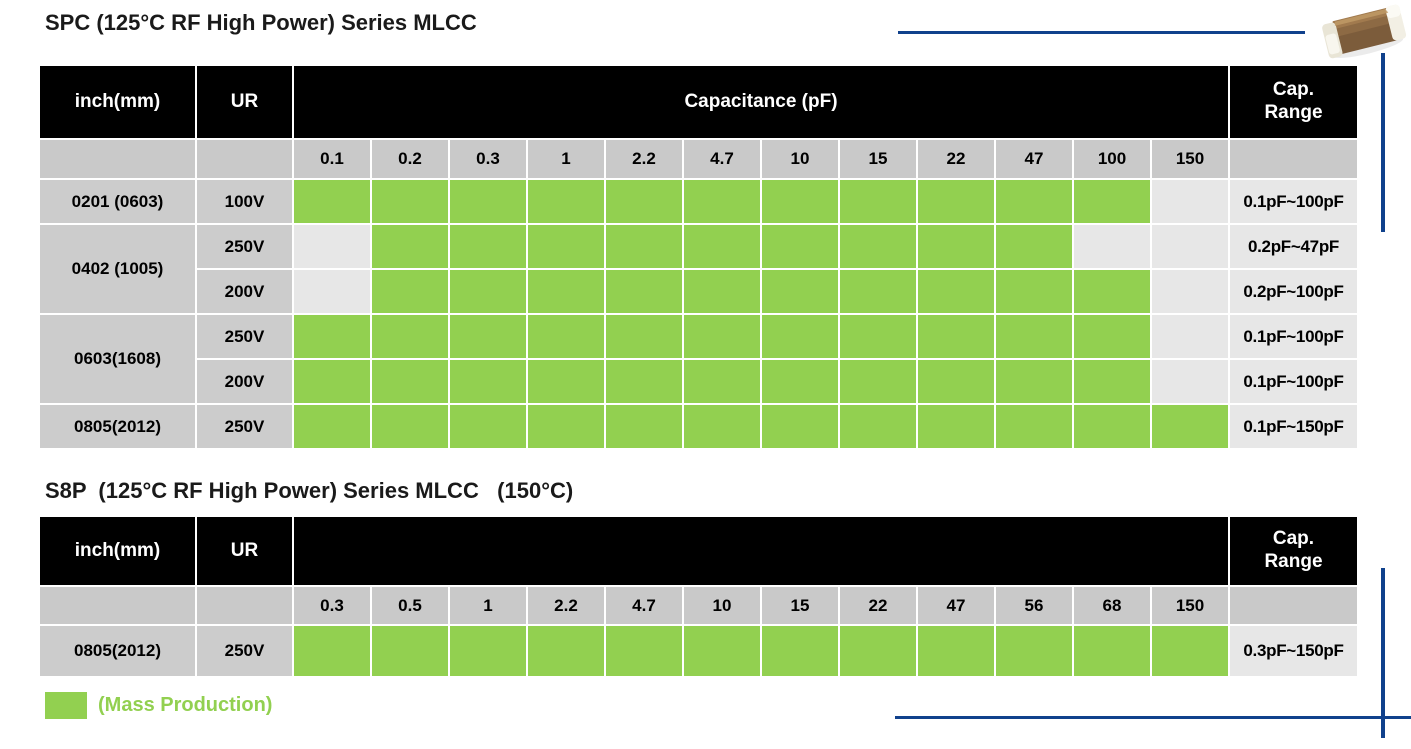  What do you see at coordinates (117, 359) in the screenshot?
I see `row-label-inch: 0603(1608)` at bounding box center [117, 359].